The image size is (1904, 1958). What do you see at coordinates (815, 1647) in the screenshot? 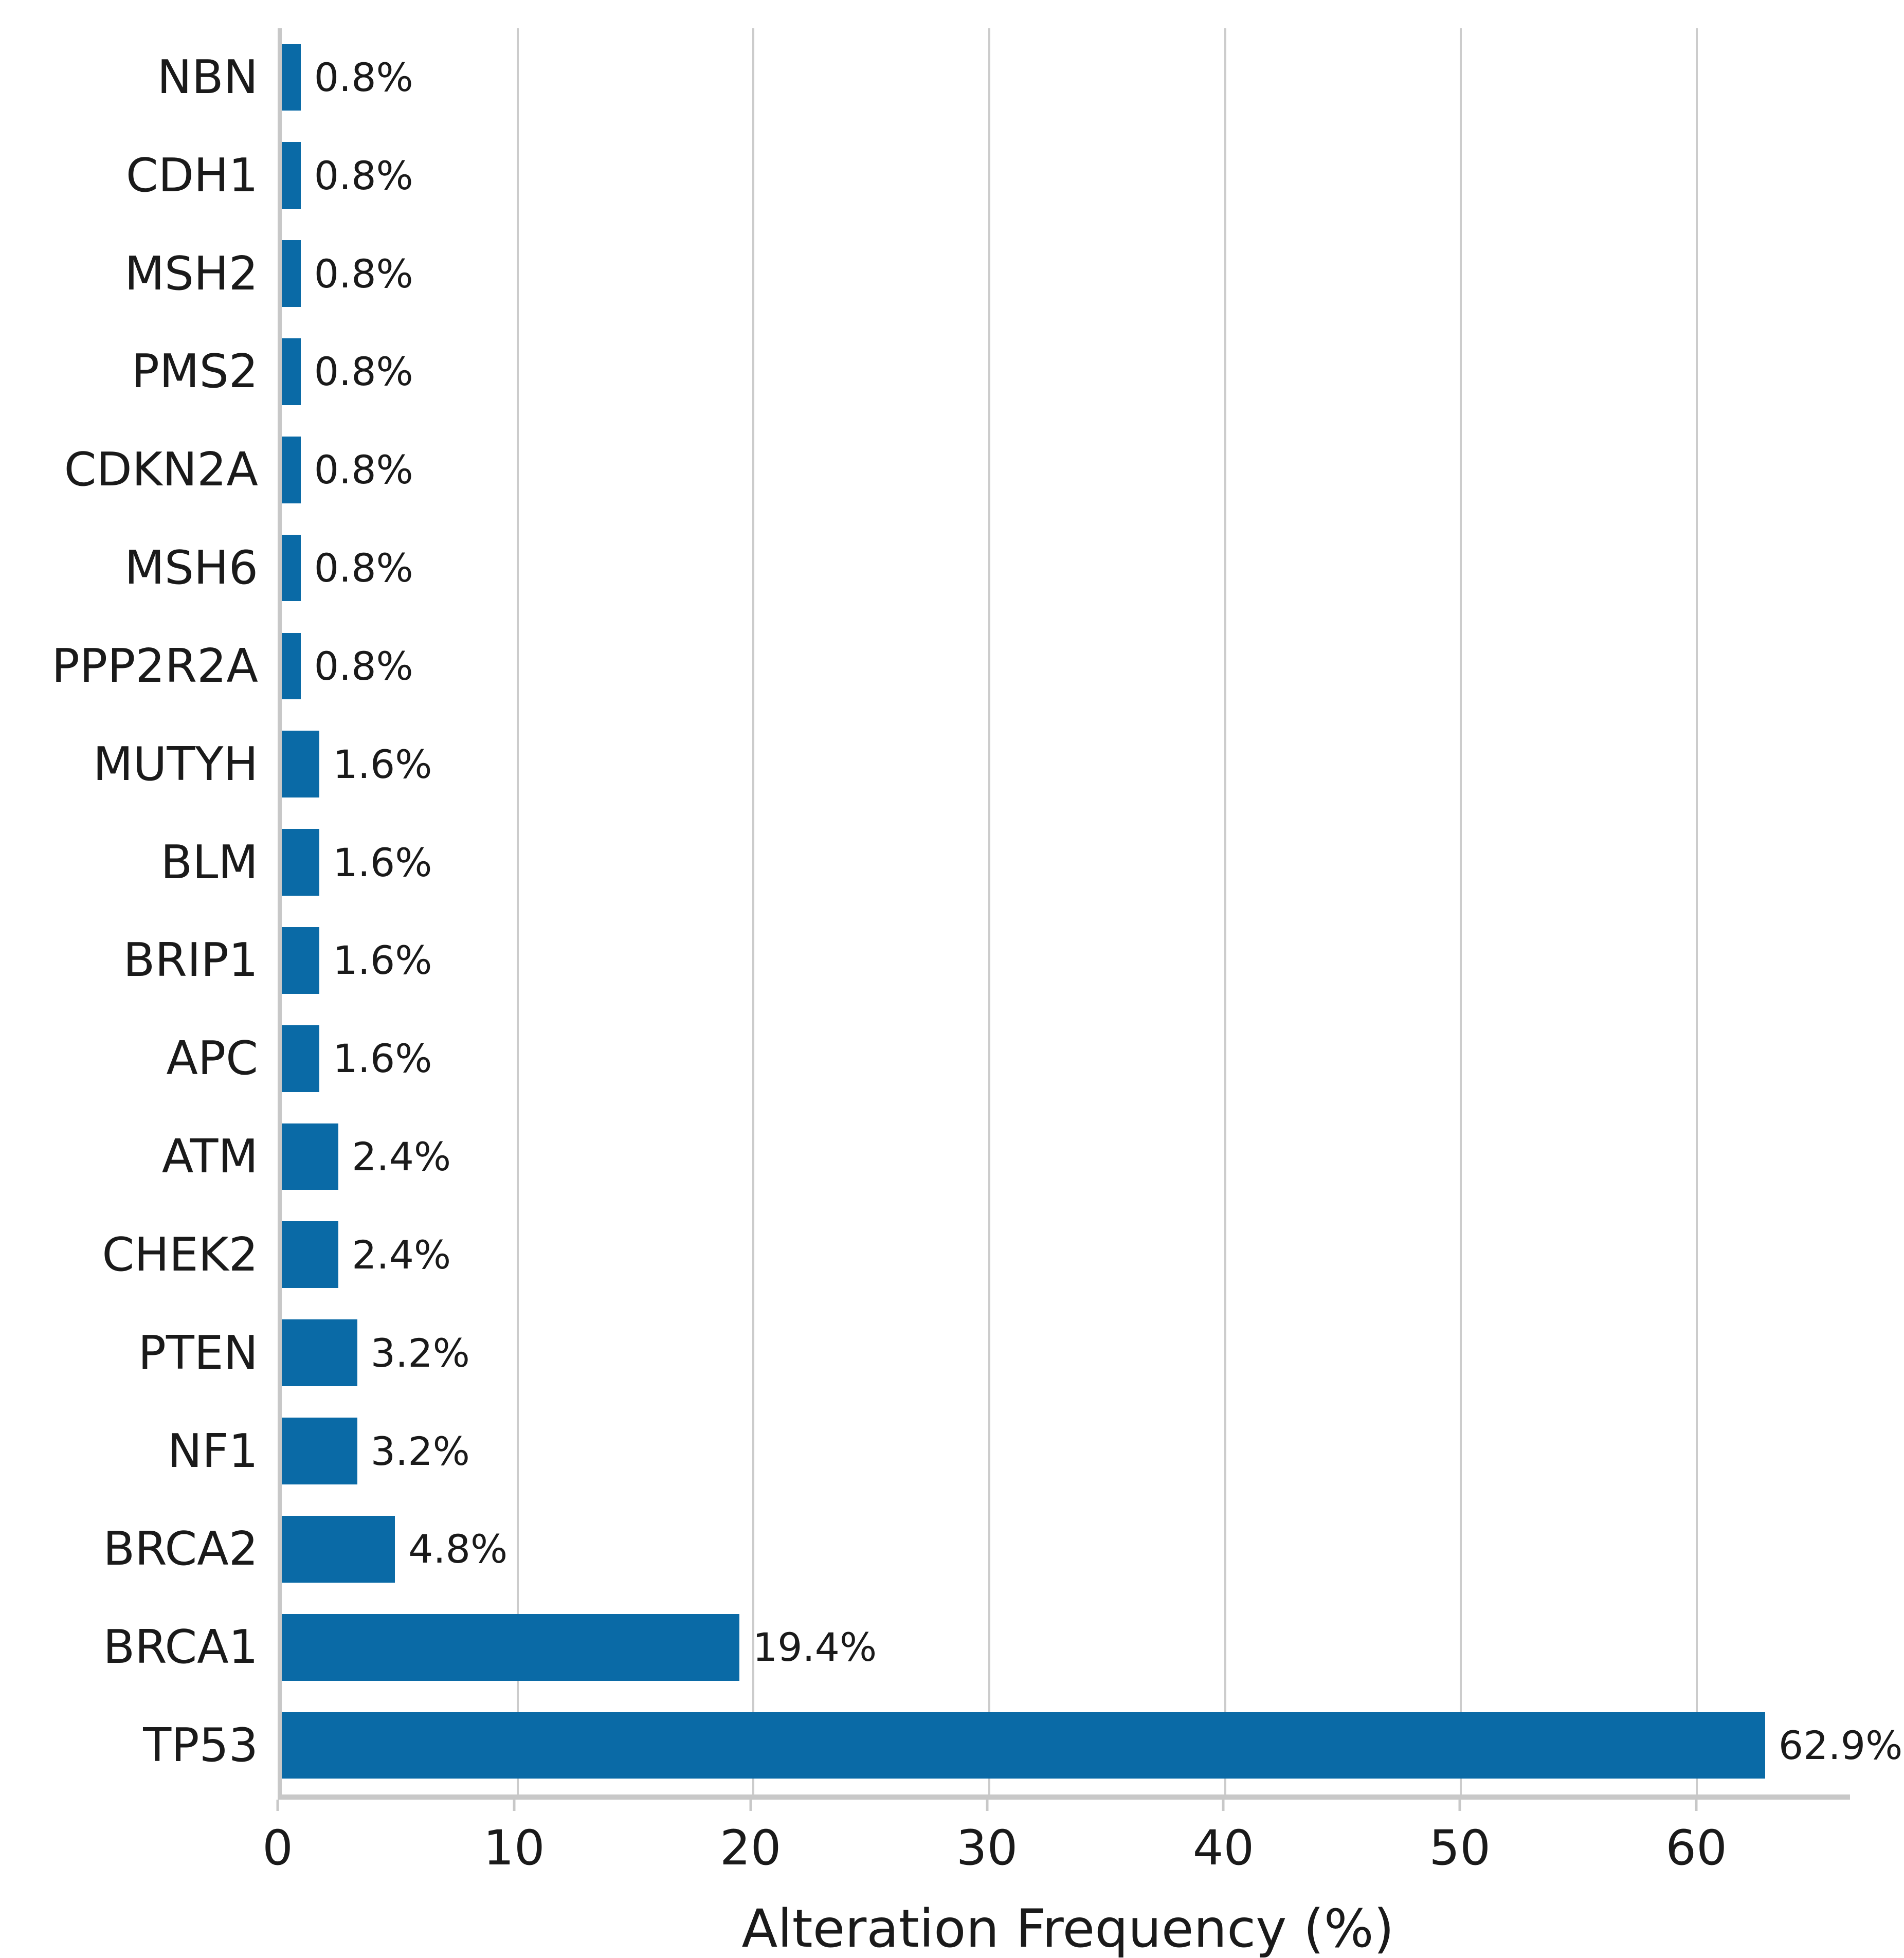
I see `value-label-BRCA1: 19.4%` at bounding box center [815, 1647].